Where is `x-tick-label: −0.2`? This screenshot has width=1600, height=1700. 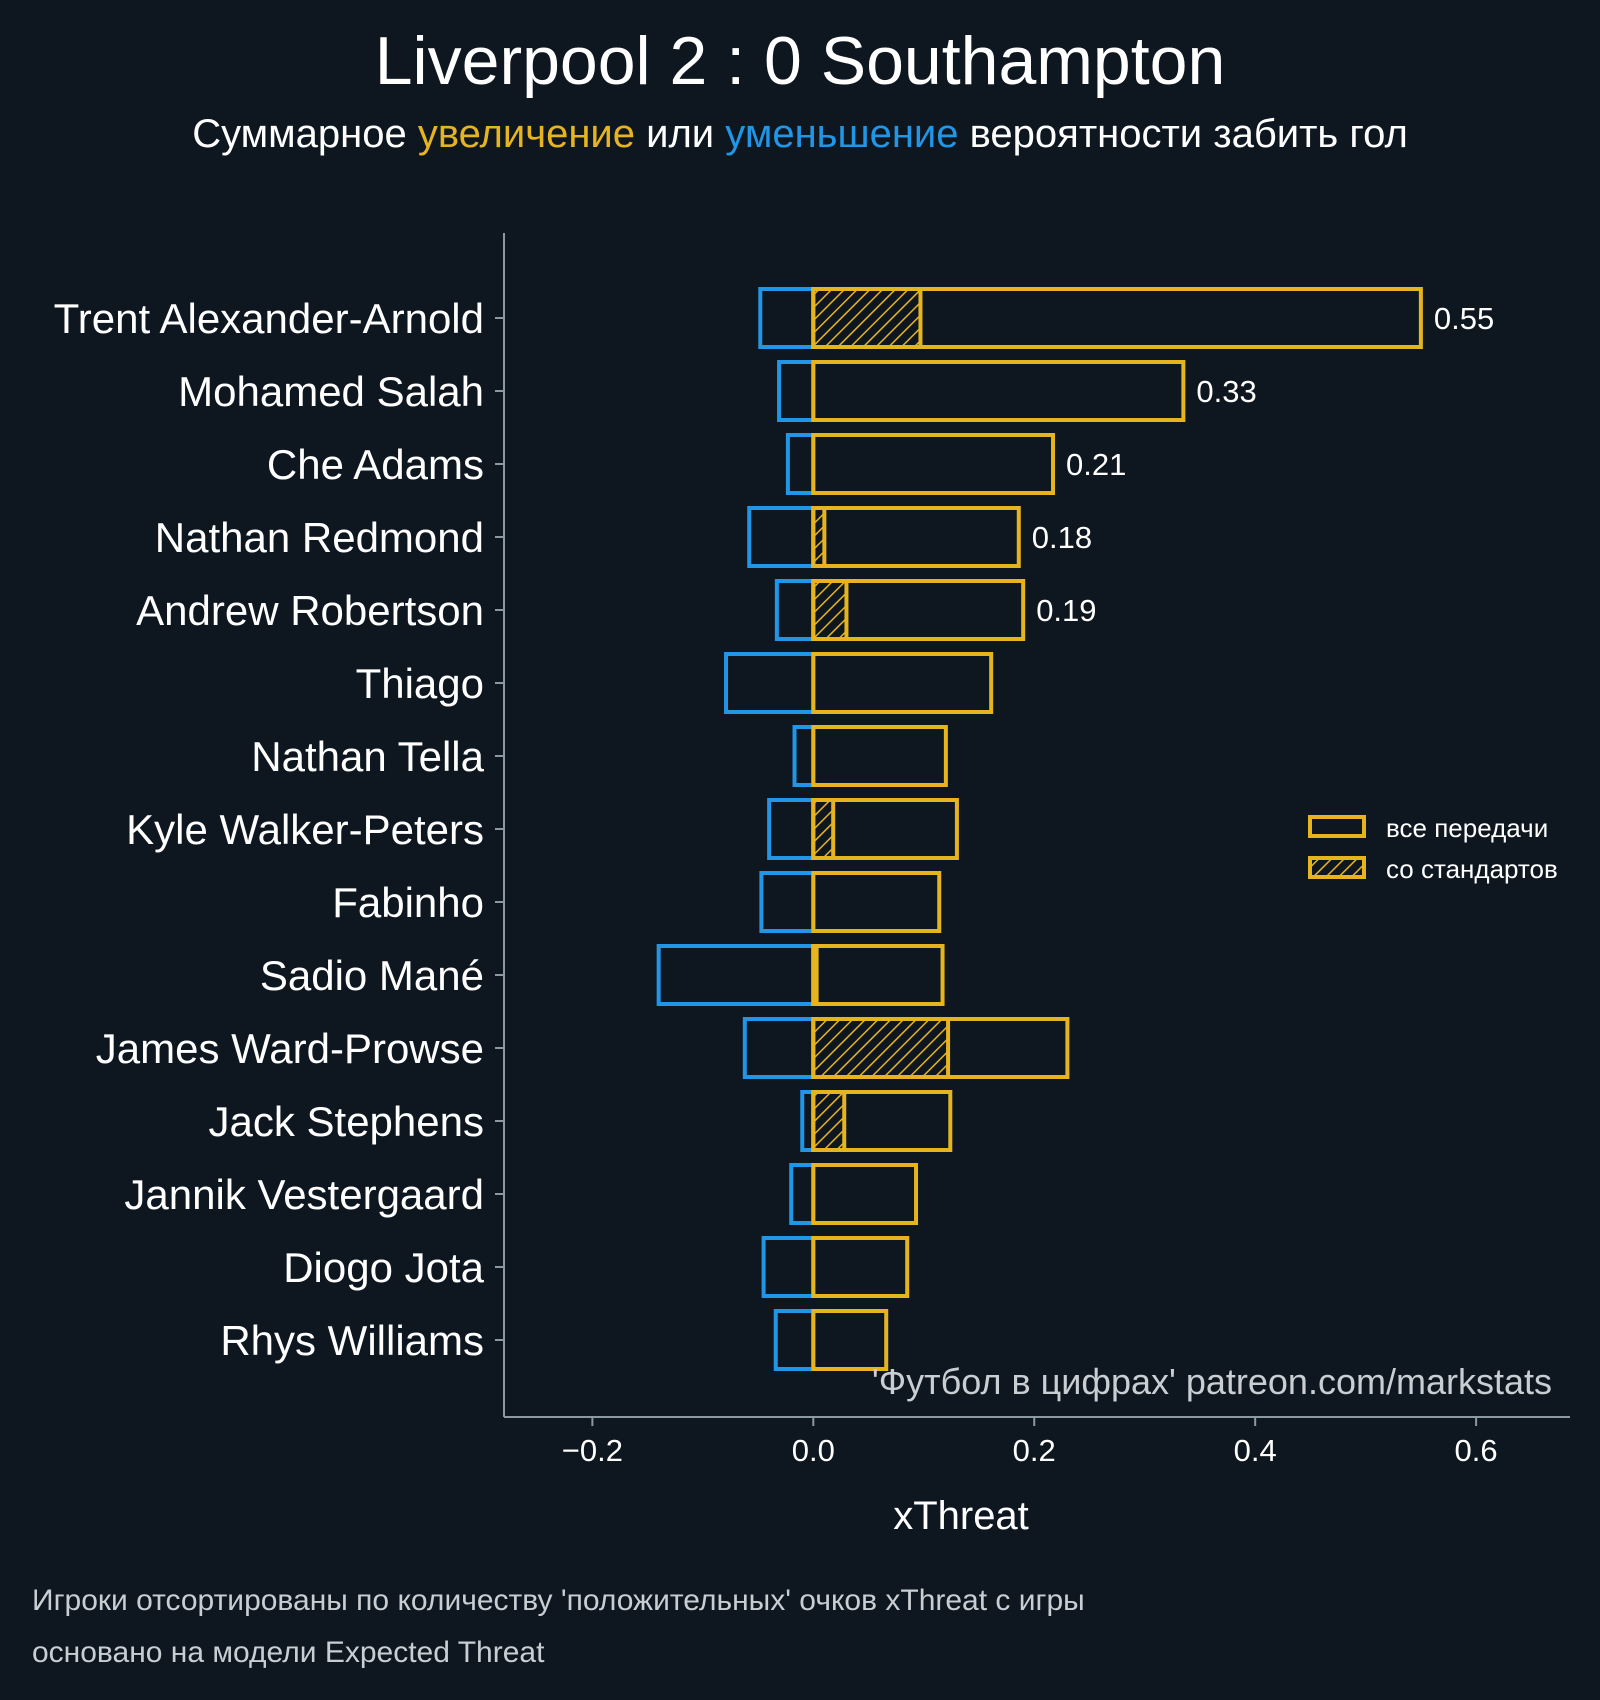 x-tick-label: −0.2 is located at coordinates (592, 1450).